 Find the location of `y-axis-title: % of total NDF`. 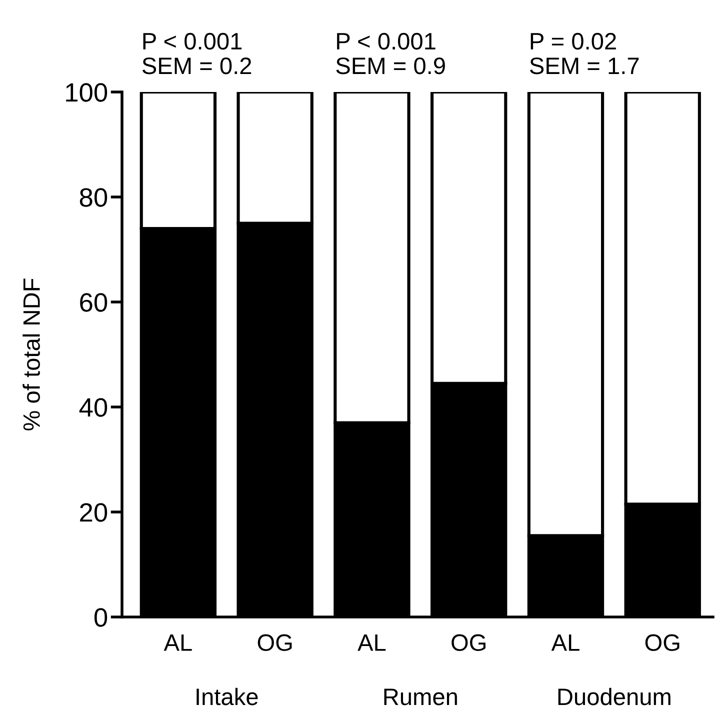

y-axis-title: % of total NDF is located at coordinates (31, 354).